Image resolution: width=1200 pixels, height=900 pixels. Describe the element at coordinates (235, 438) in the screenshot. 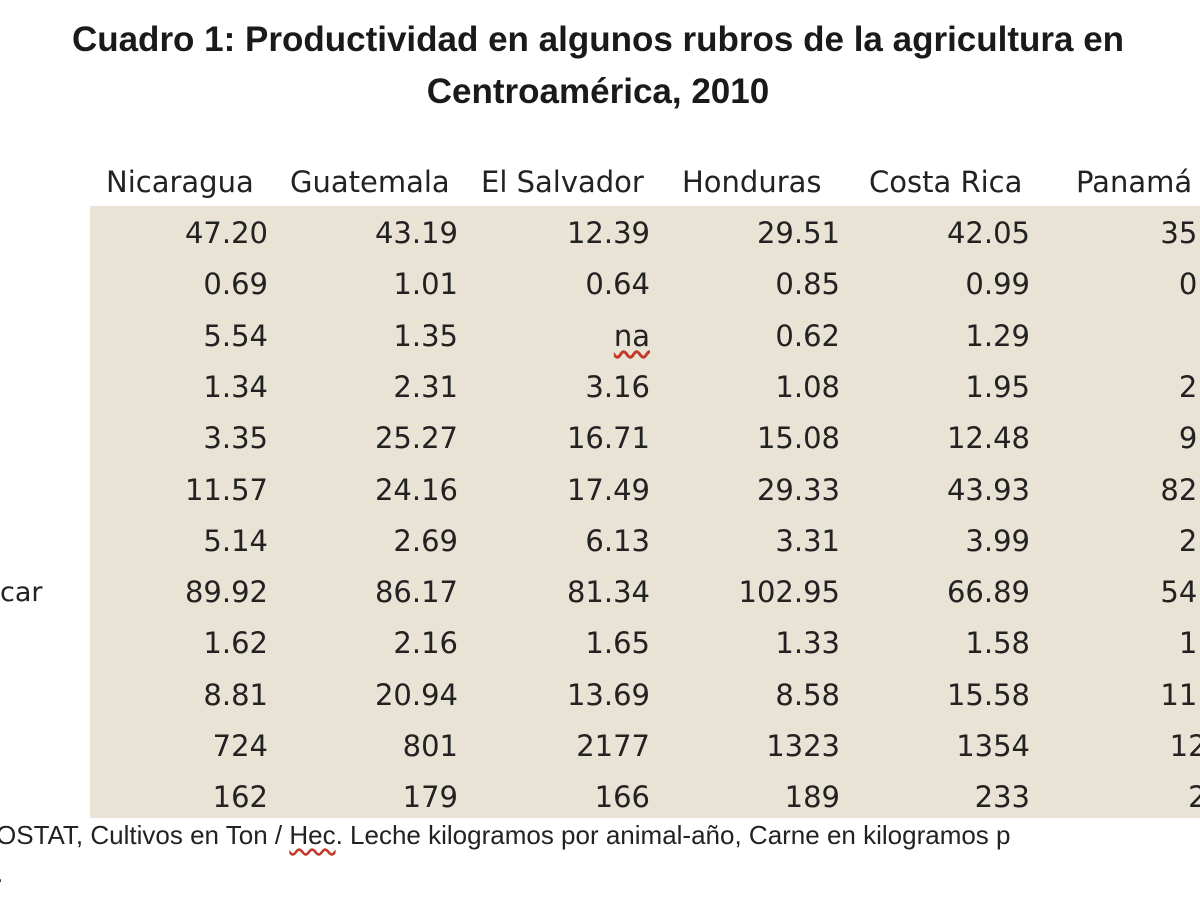

I see `cell-value: 3.35` at that location.